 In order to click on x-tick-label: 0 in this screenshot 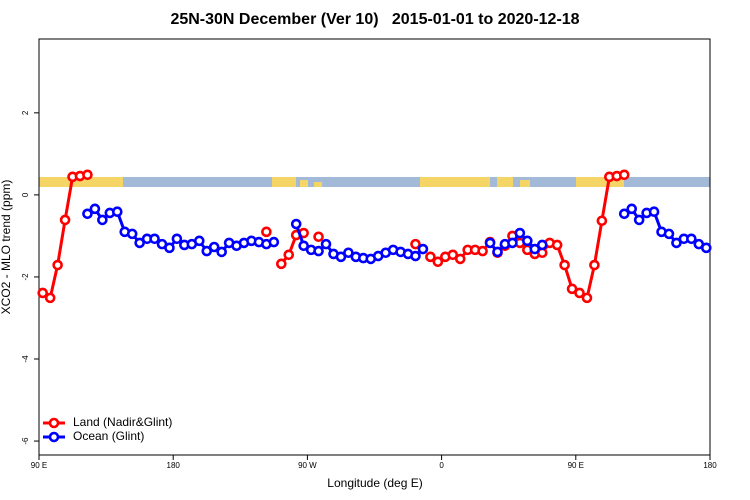, I will do `click(441, 465)`.